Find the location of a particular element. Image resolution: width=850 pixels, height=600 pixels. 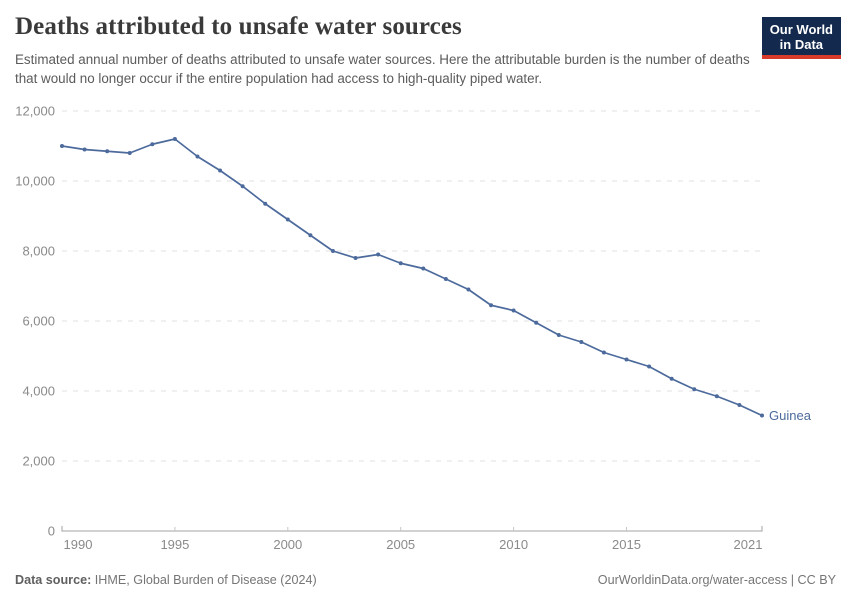

x-tick-label: 2021 is located at coordinates (748, 544).